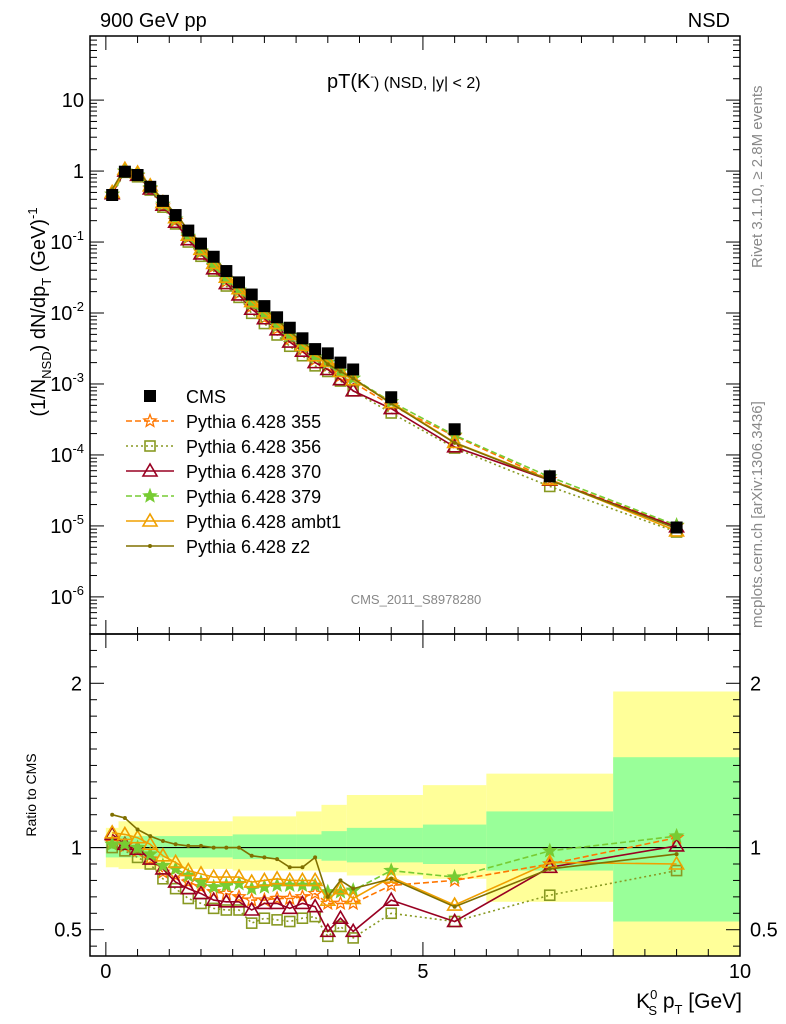  Describe the element at coordinates (78, 172) in the screenshot. I see `y-tick-label: 1` at that location.